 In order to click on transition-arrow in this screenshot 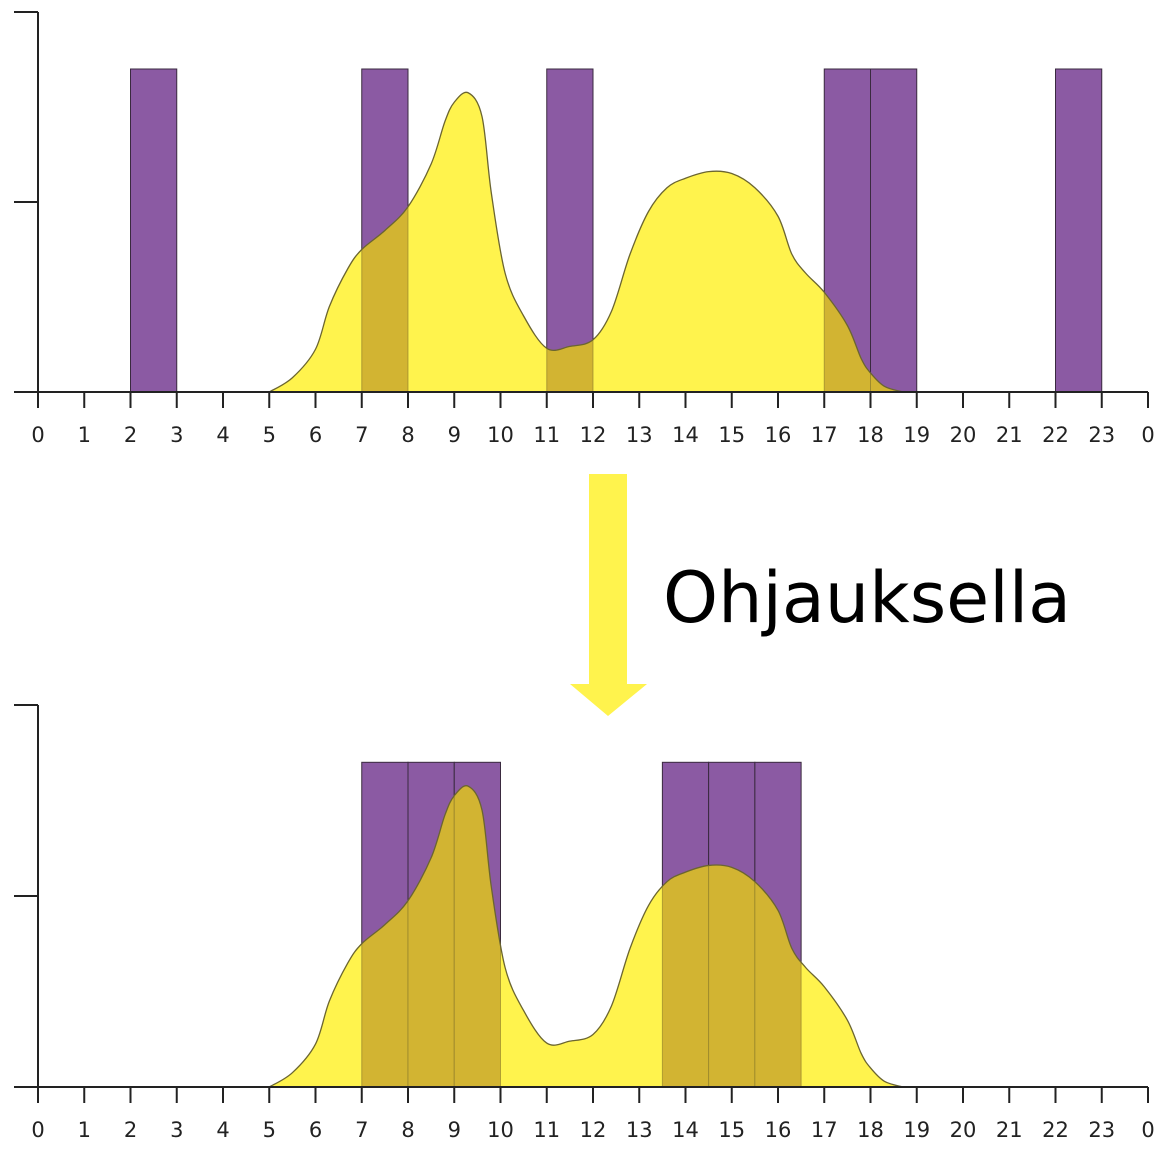, I will do `click(608, 595)`.